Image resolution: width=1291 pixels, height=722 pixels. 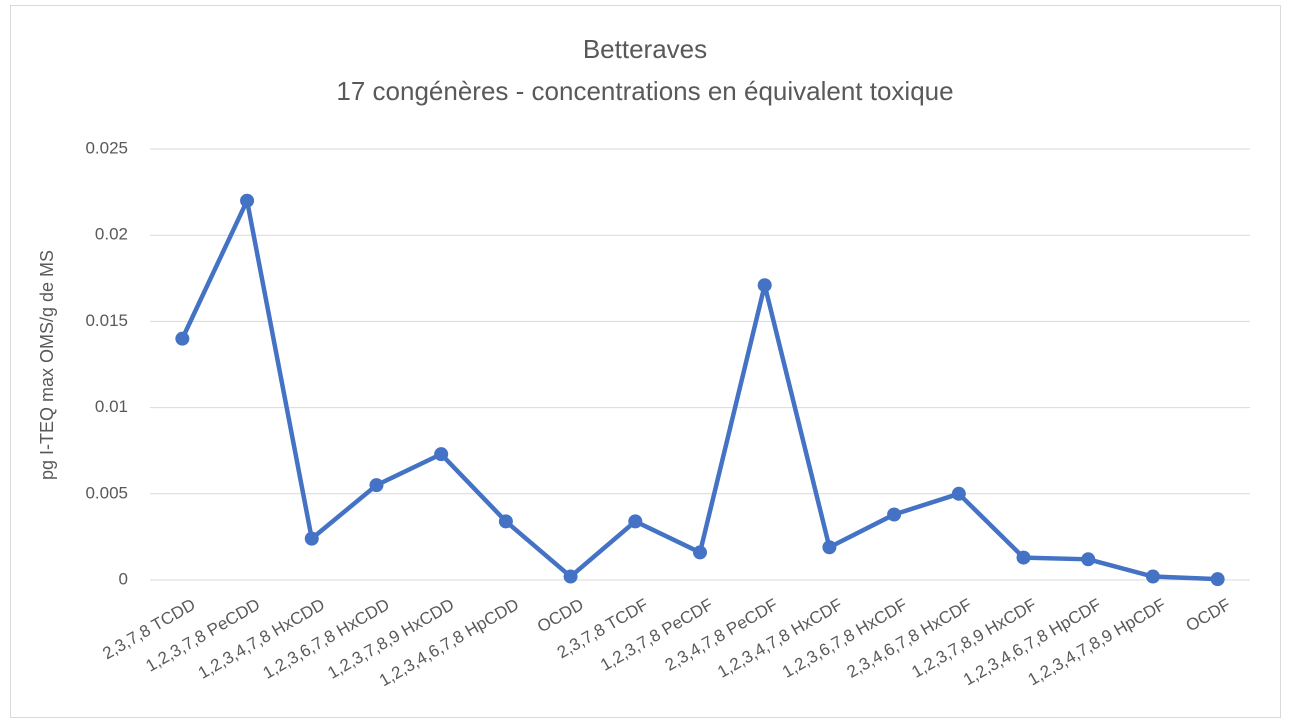 What do you see at coordinates (123, 578) in the screenshot?
I see `y-tick-label: 0` at bounding box center [123, 578].